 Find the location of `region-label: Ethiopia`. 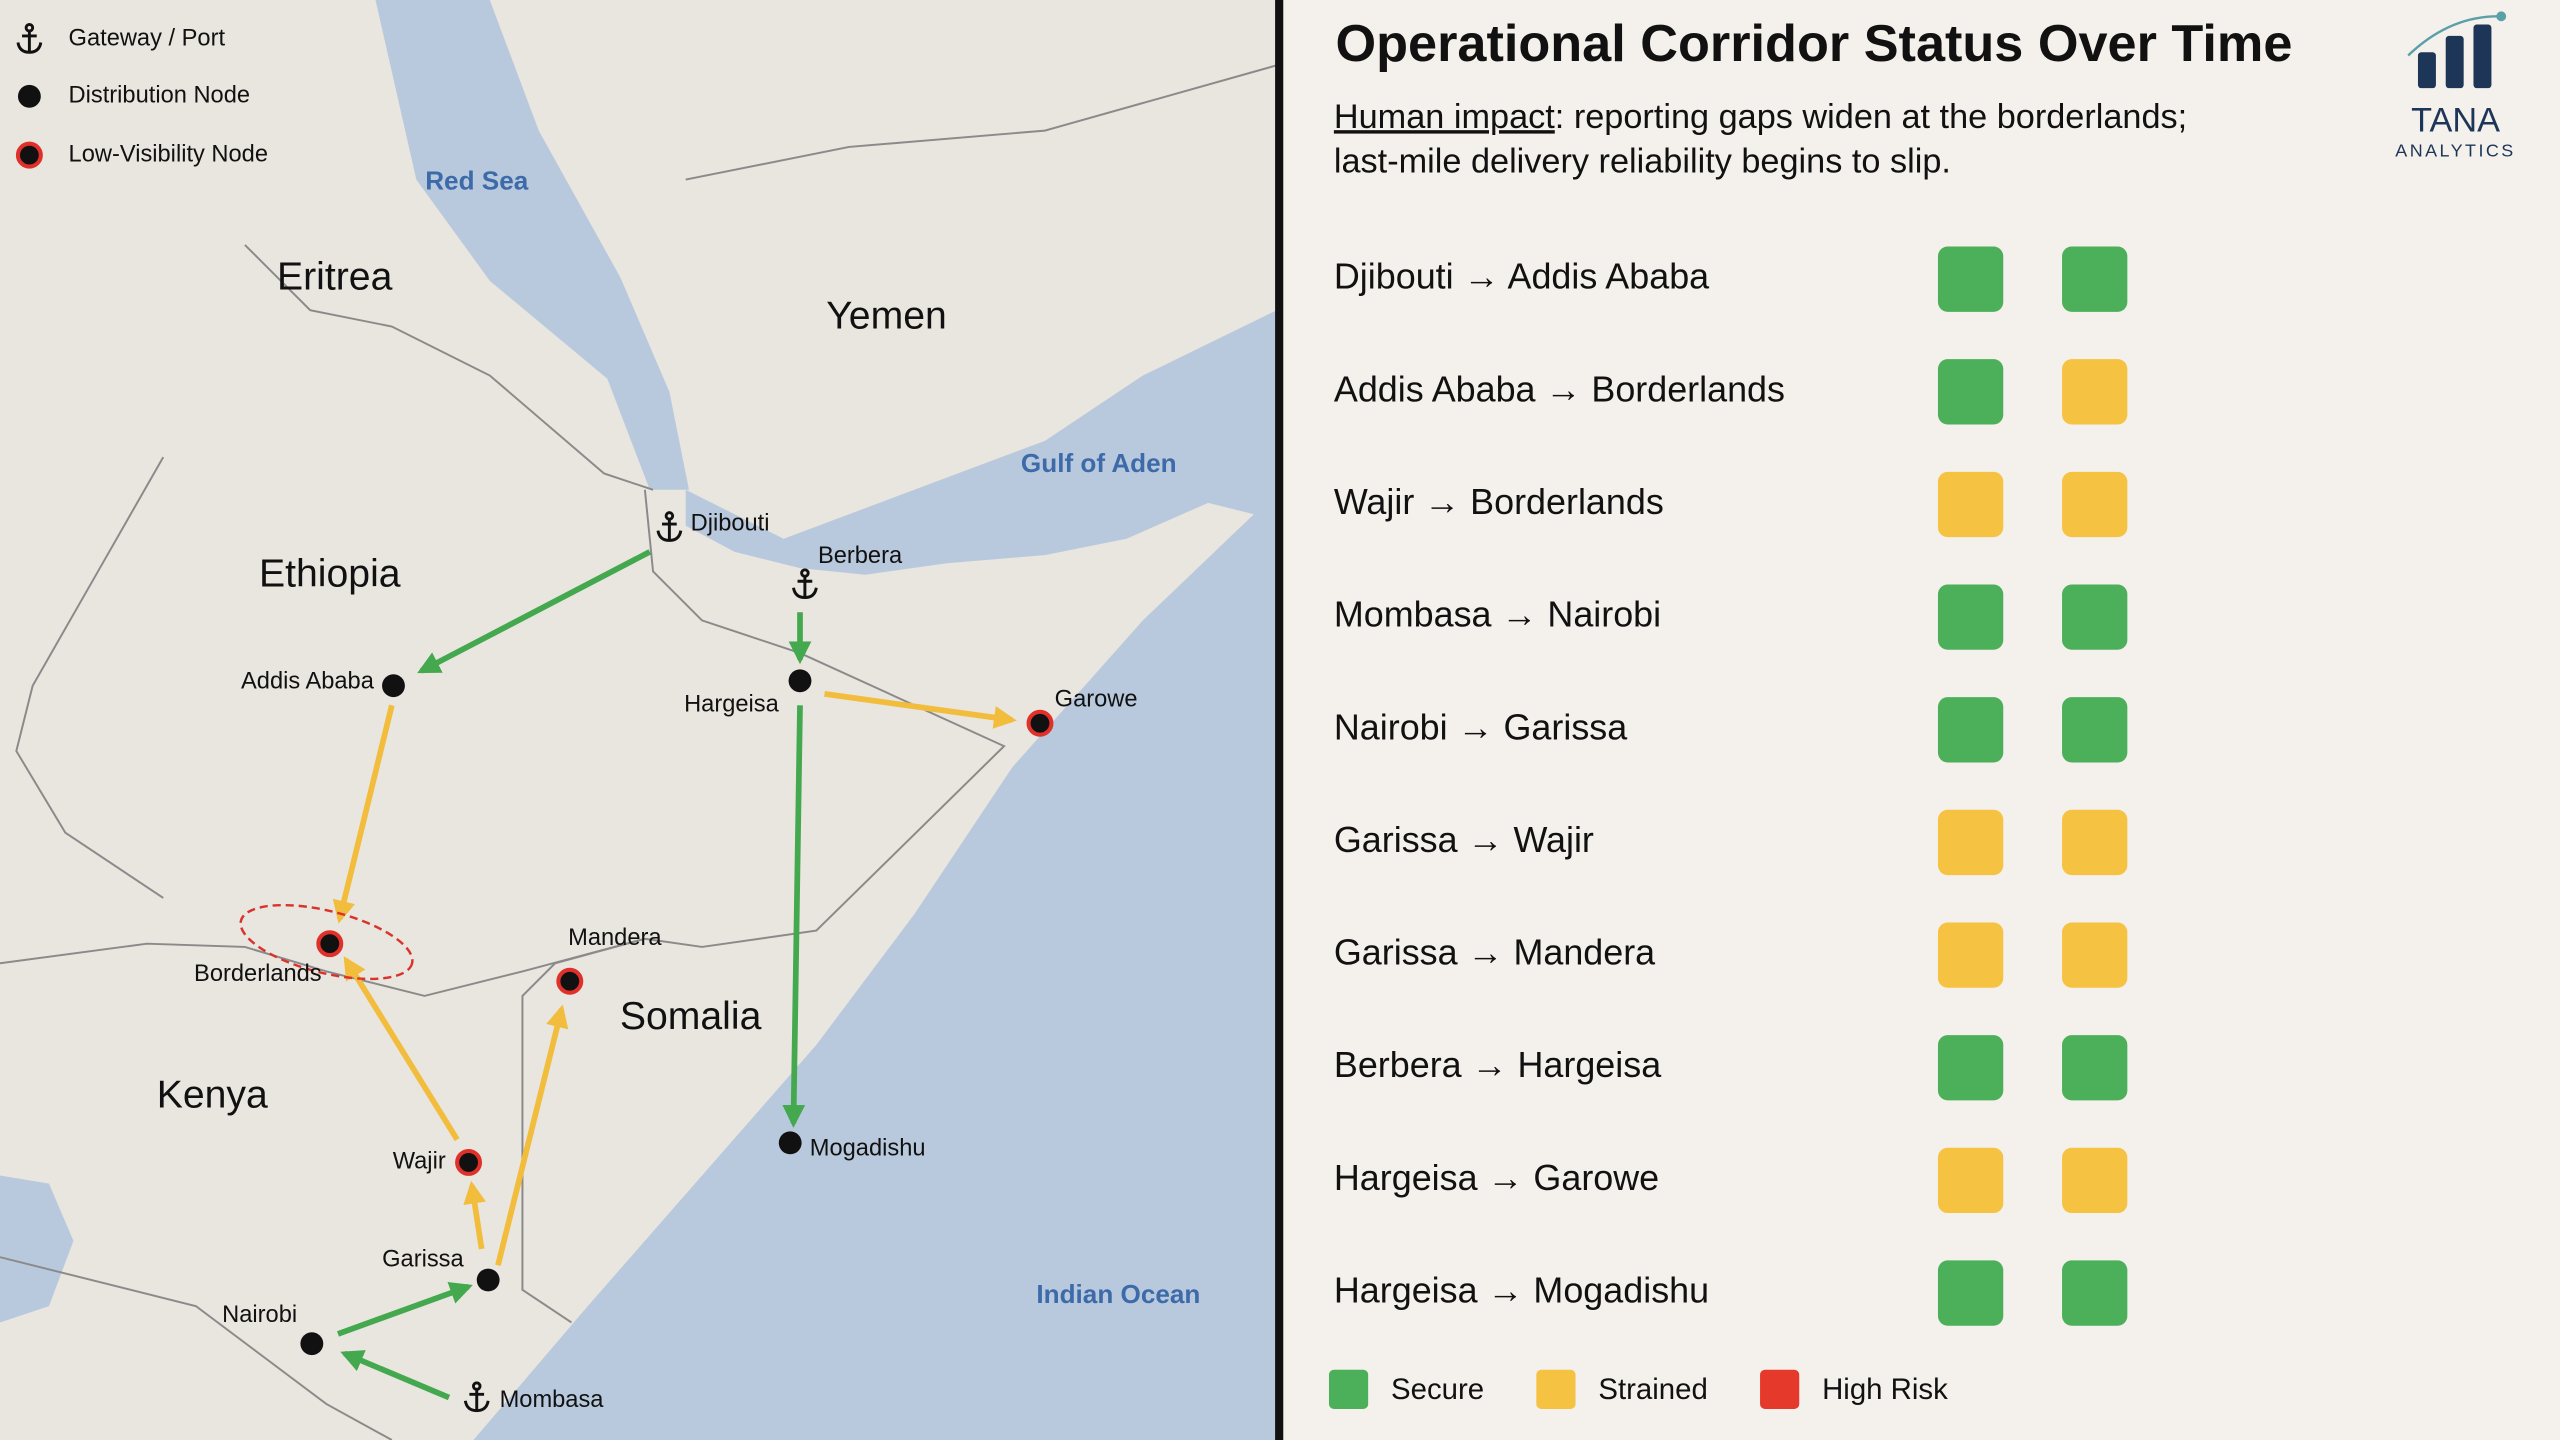

region-label: Ethiopia is located at coordinates (330, 574).